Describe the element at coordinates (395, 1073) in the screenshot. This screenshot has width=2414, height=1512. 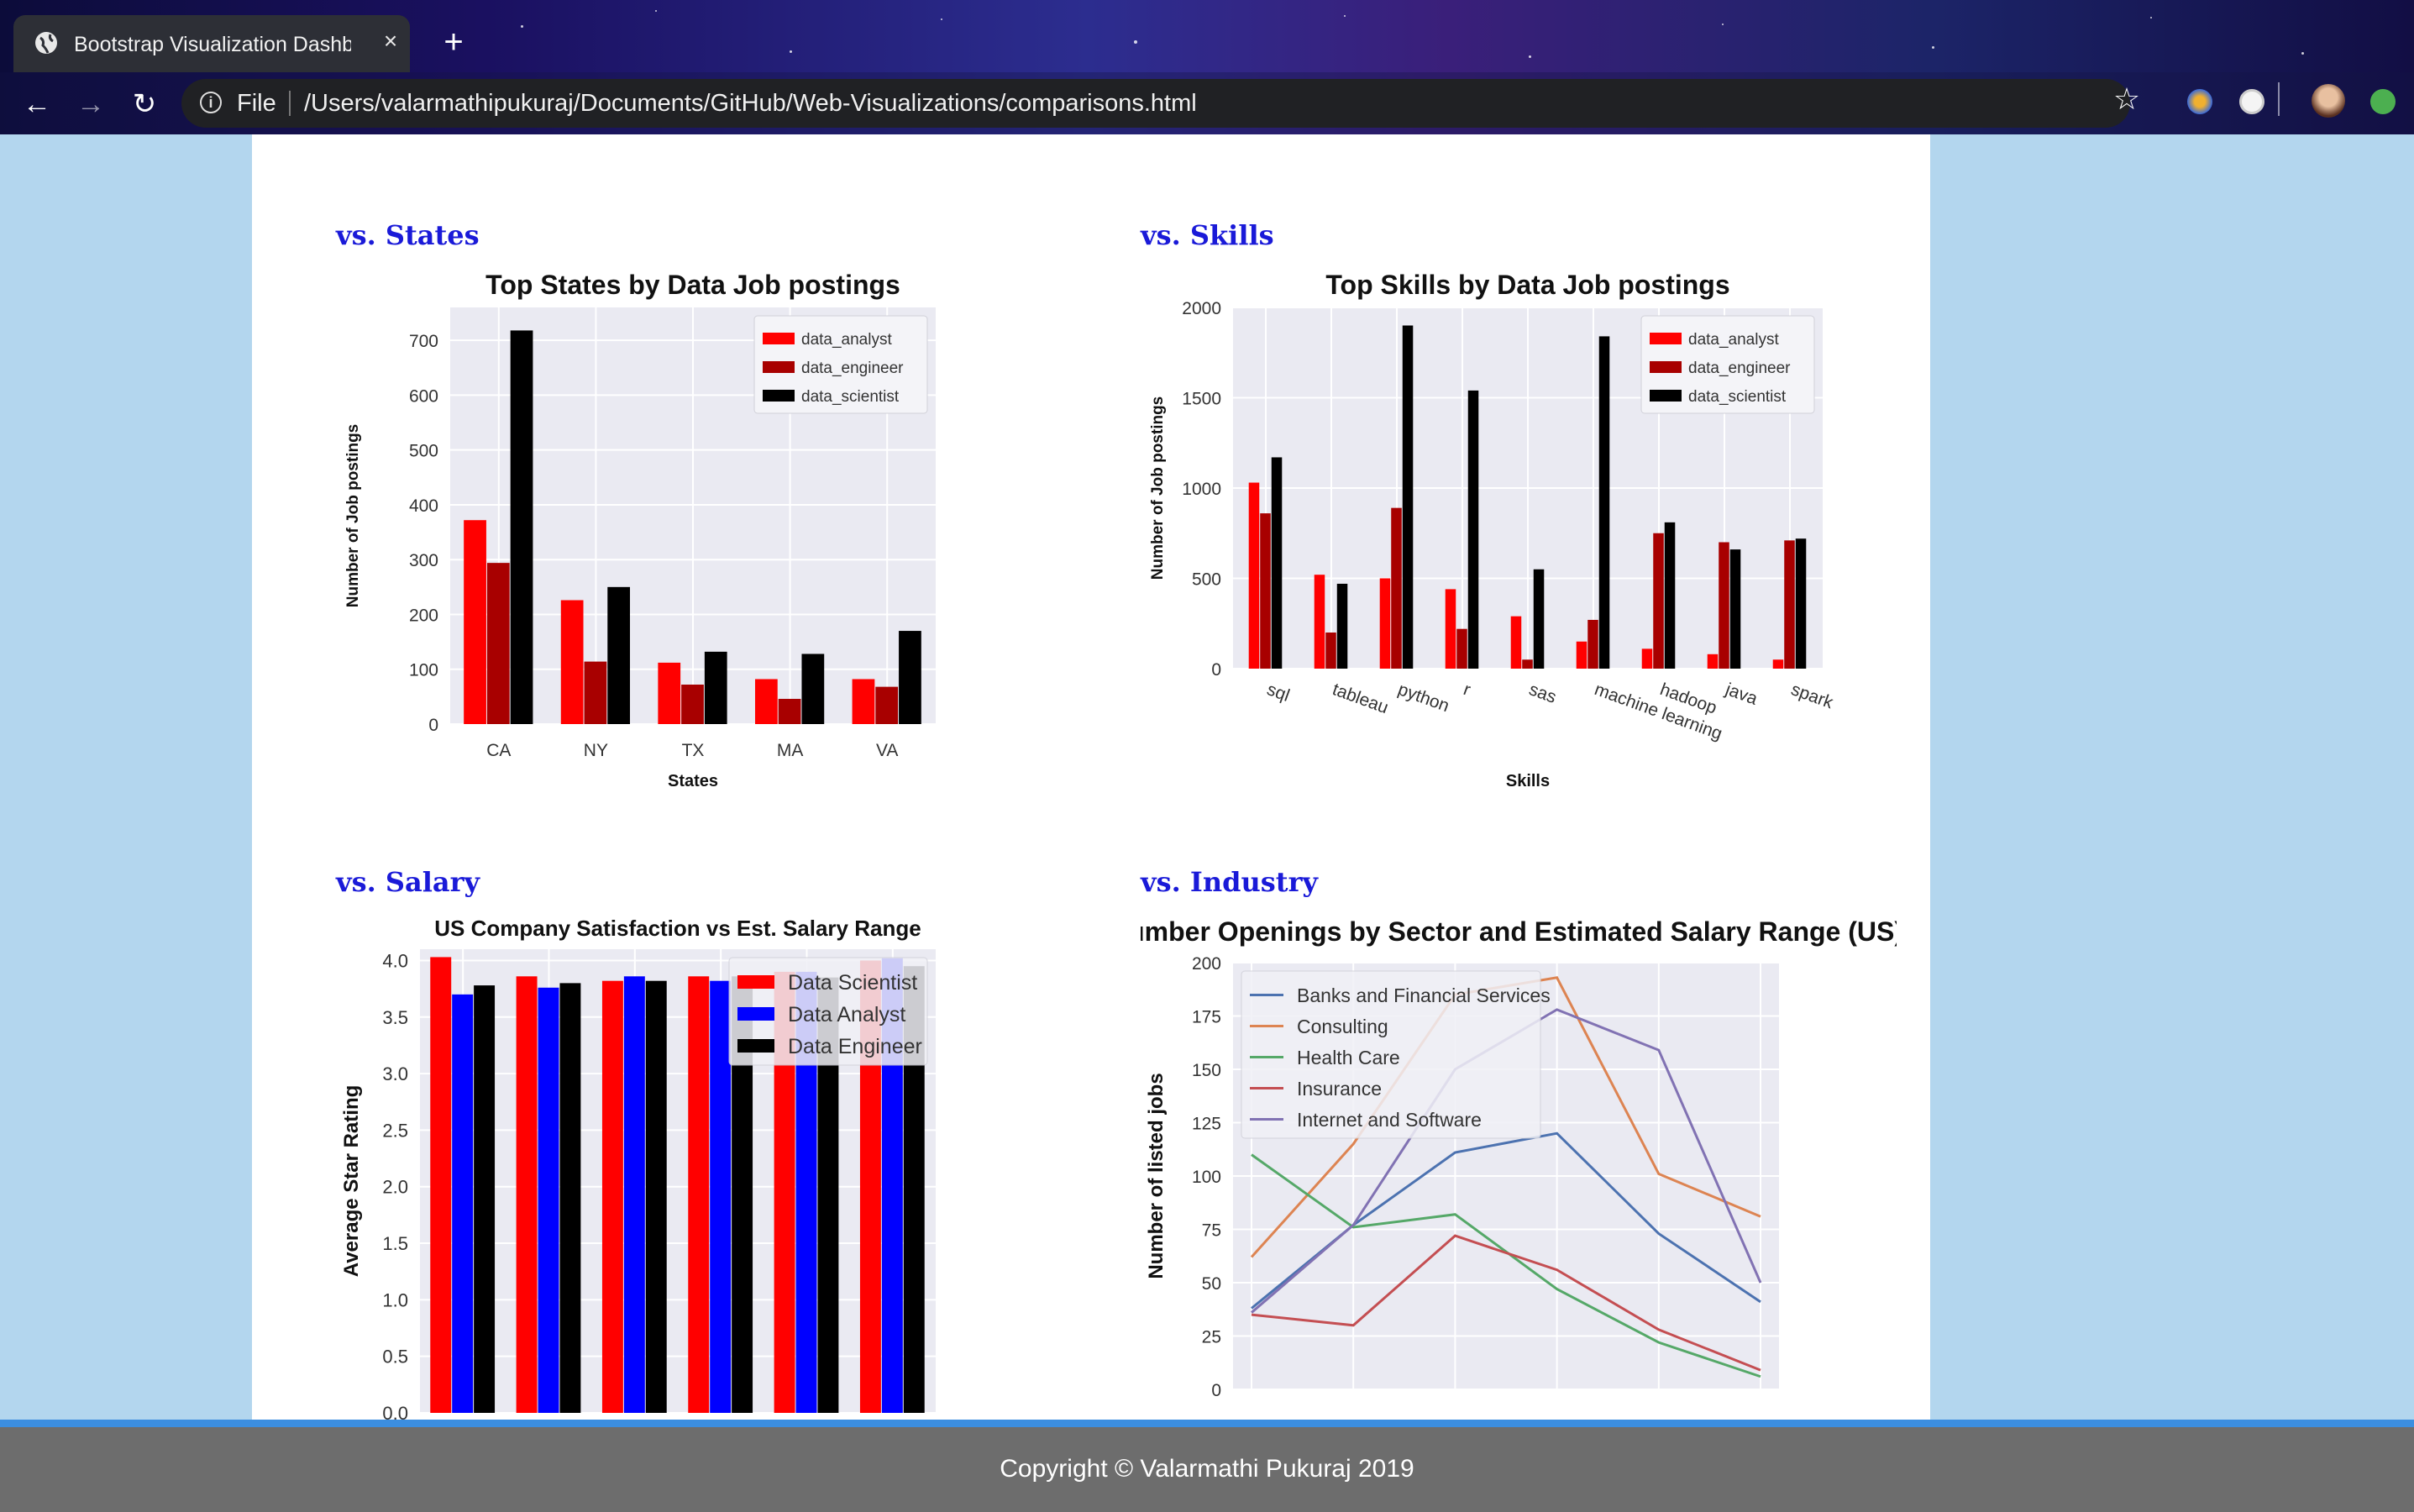
I see `y-tick-label: 3.0` at that location.